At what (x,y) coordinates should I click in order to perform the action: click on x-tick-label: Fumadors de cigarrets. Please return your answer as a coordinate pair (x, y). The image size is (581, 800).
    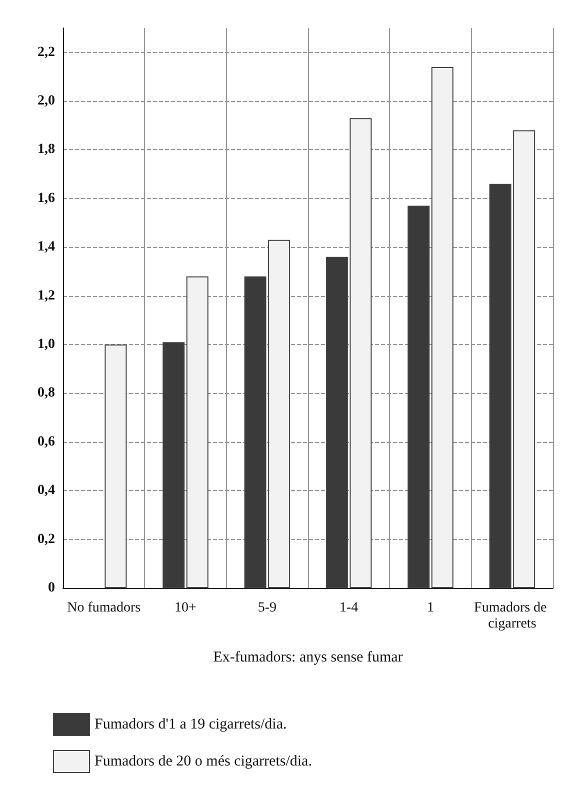
    Looking at the image, I should click on (512, 616).